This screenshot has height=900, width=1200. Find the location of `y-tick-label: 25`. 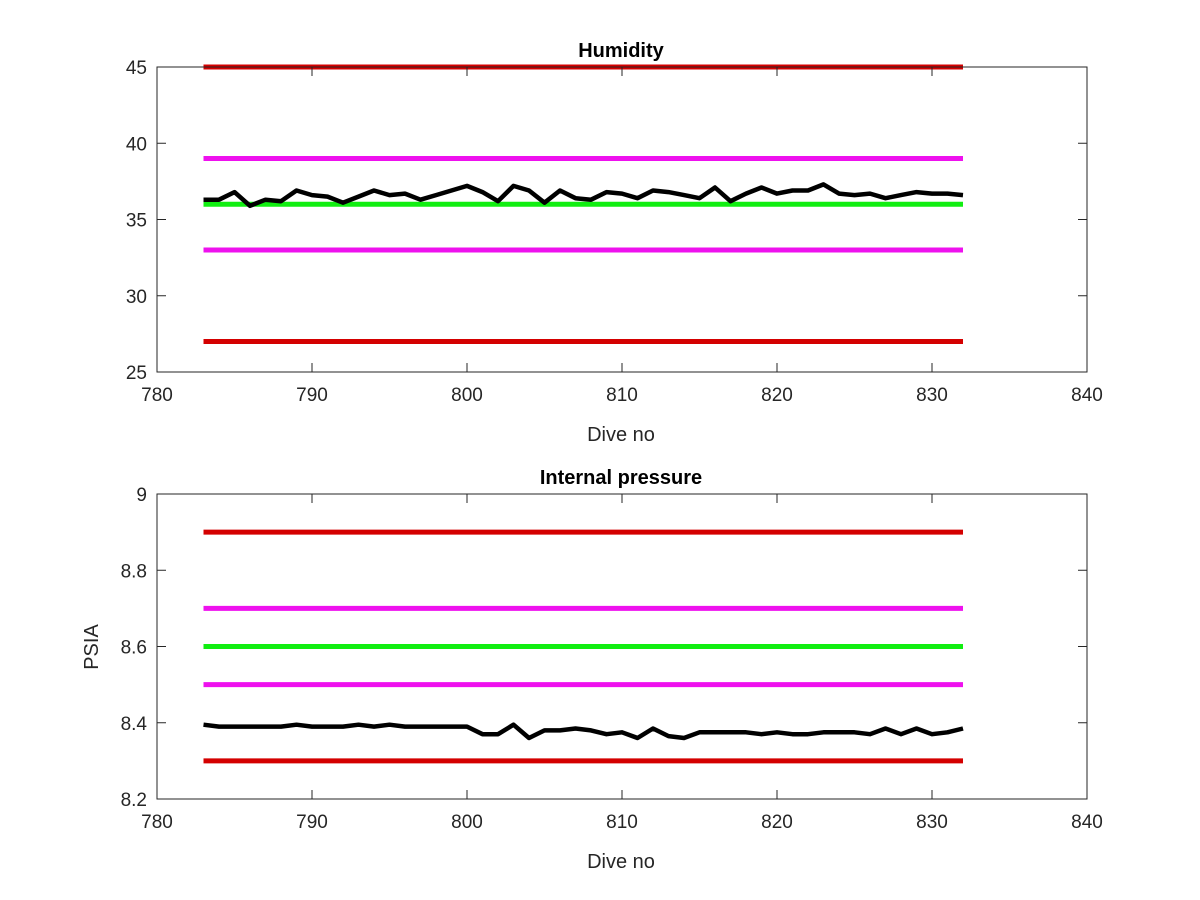

y-tick-label: 25 is located at coordinates (136, 373).